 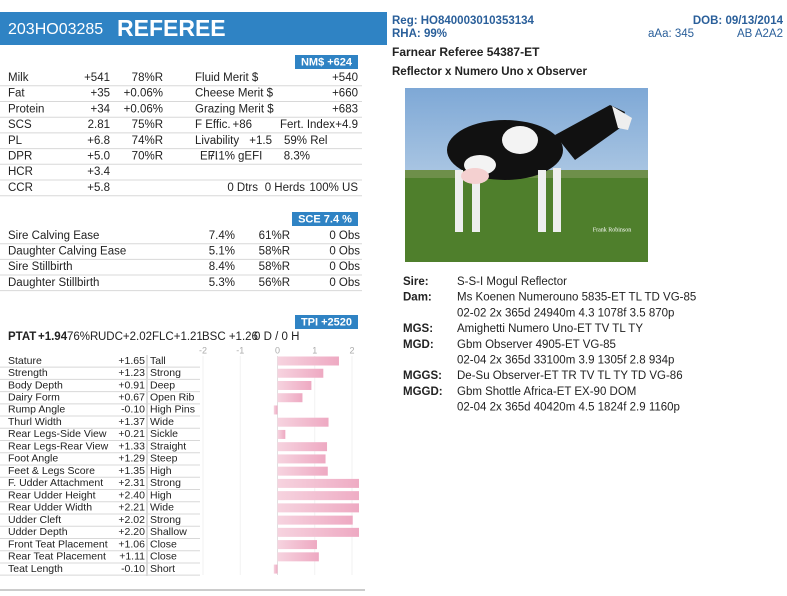 What do you see at coordinates (98, 141) in the screenshot?
I see `production-cell: +6.8` at bounding box center [98, 141].